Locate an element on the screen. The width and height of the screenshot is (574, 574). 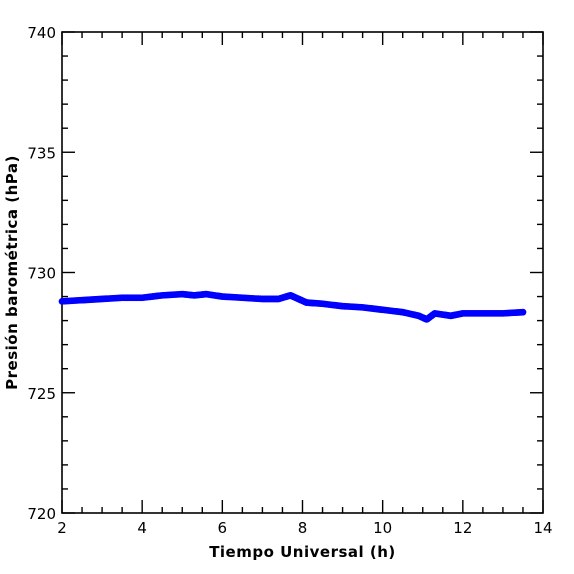
data-point is located at coordinates (523, 312).